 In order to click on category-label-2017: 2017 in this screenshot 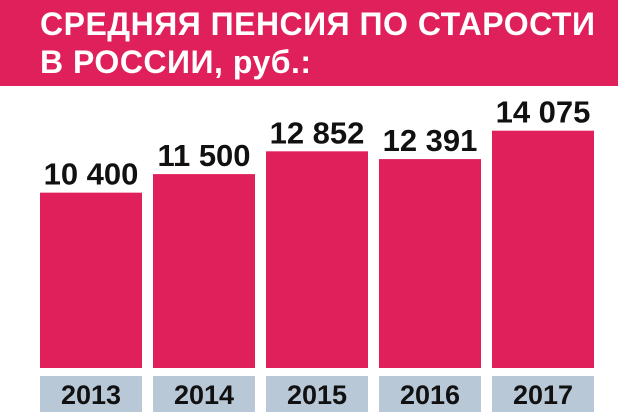, I will do `click(543, 395)`.